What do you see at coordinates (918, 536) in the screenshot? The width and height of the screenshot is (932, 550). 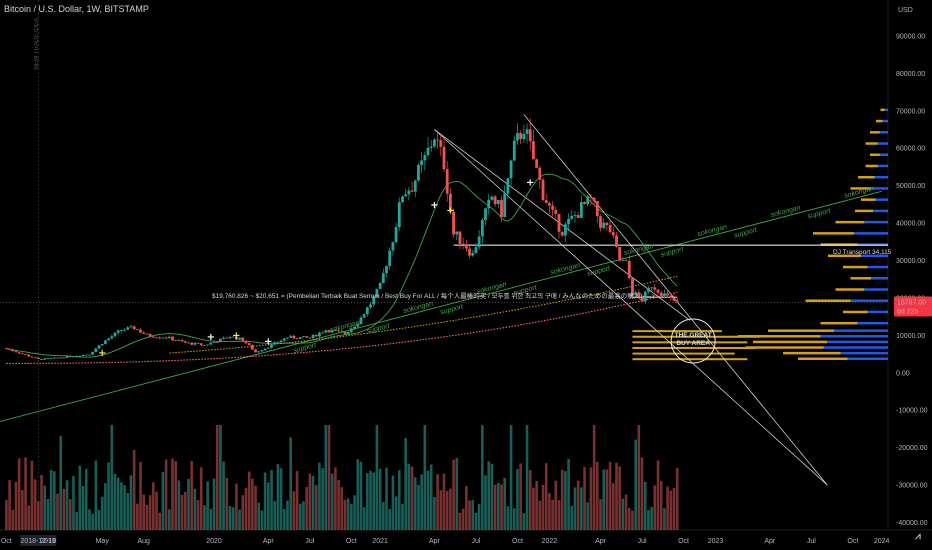 I see `tradingview-logo-icon: ⩘` at bounding box center [918, 536].